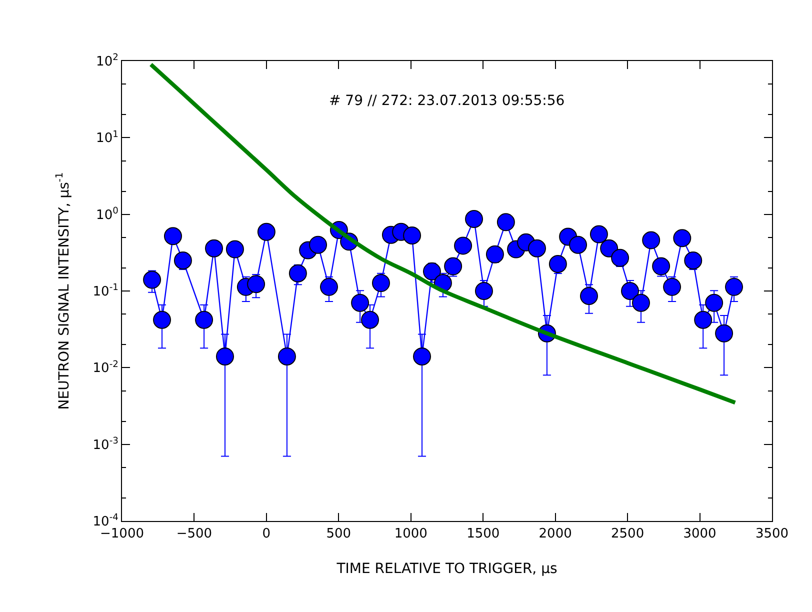  What do you see at coordinates (107, 61) in the screenshot?
I see `y-tick-label: 10$^{2}$` at bounding box center [107, 61].